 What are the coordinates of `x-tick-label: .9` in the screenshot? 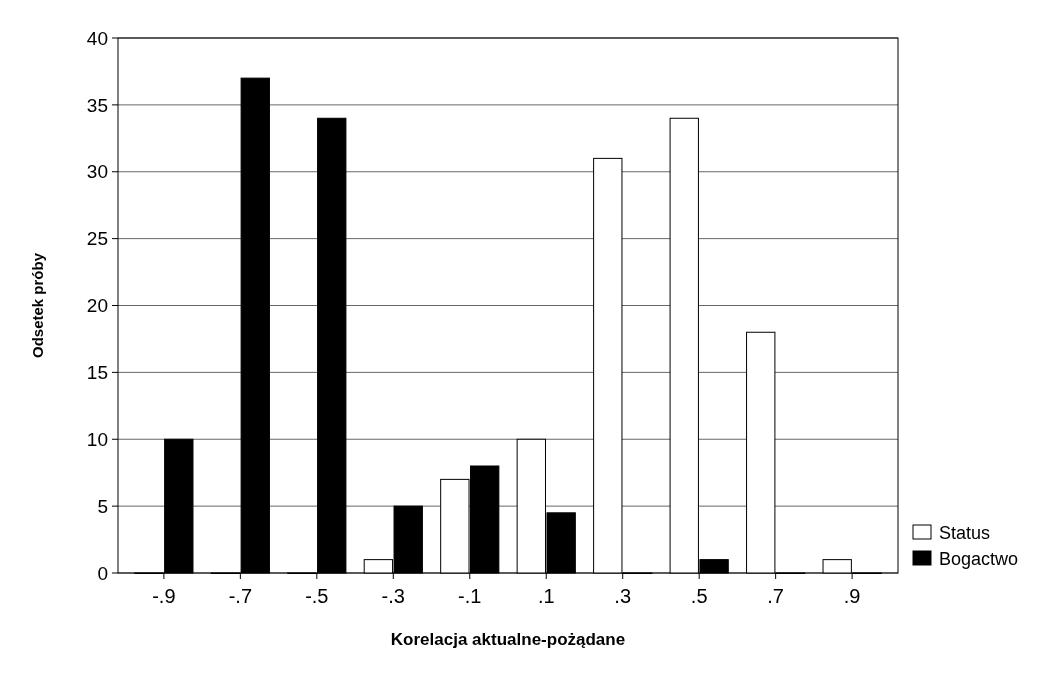 It's located at (852, 596).